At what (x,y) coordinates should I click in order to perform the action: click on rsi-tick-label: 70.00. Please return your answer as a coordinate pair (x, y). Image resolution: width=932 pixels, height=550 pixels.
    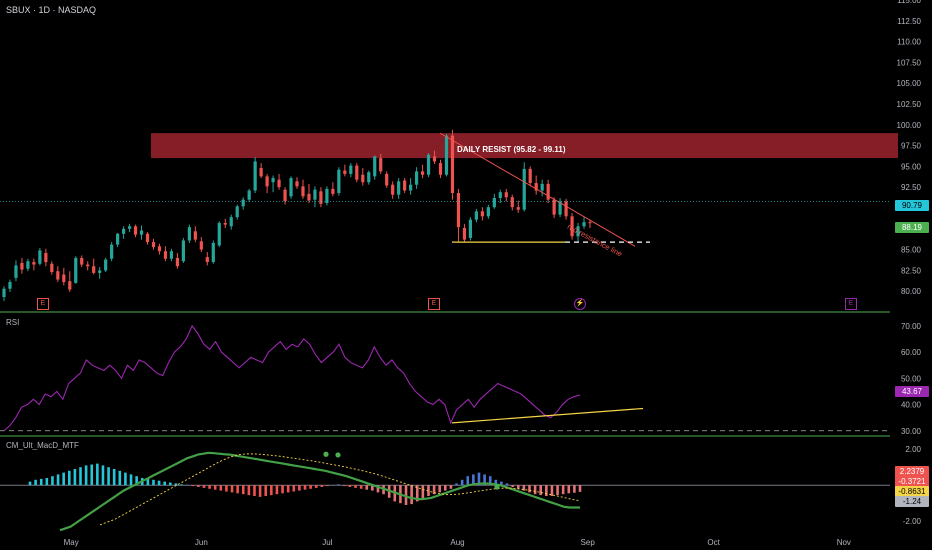
    Looking at the image, I should click on (911, 326).